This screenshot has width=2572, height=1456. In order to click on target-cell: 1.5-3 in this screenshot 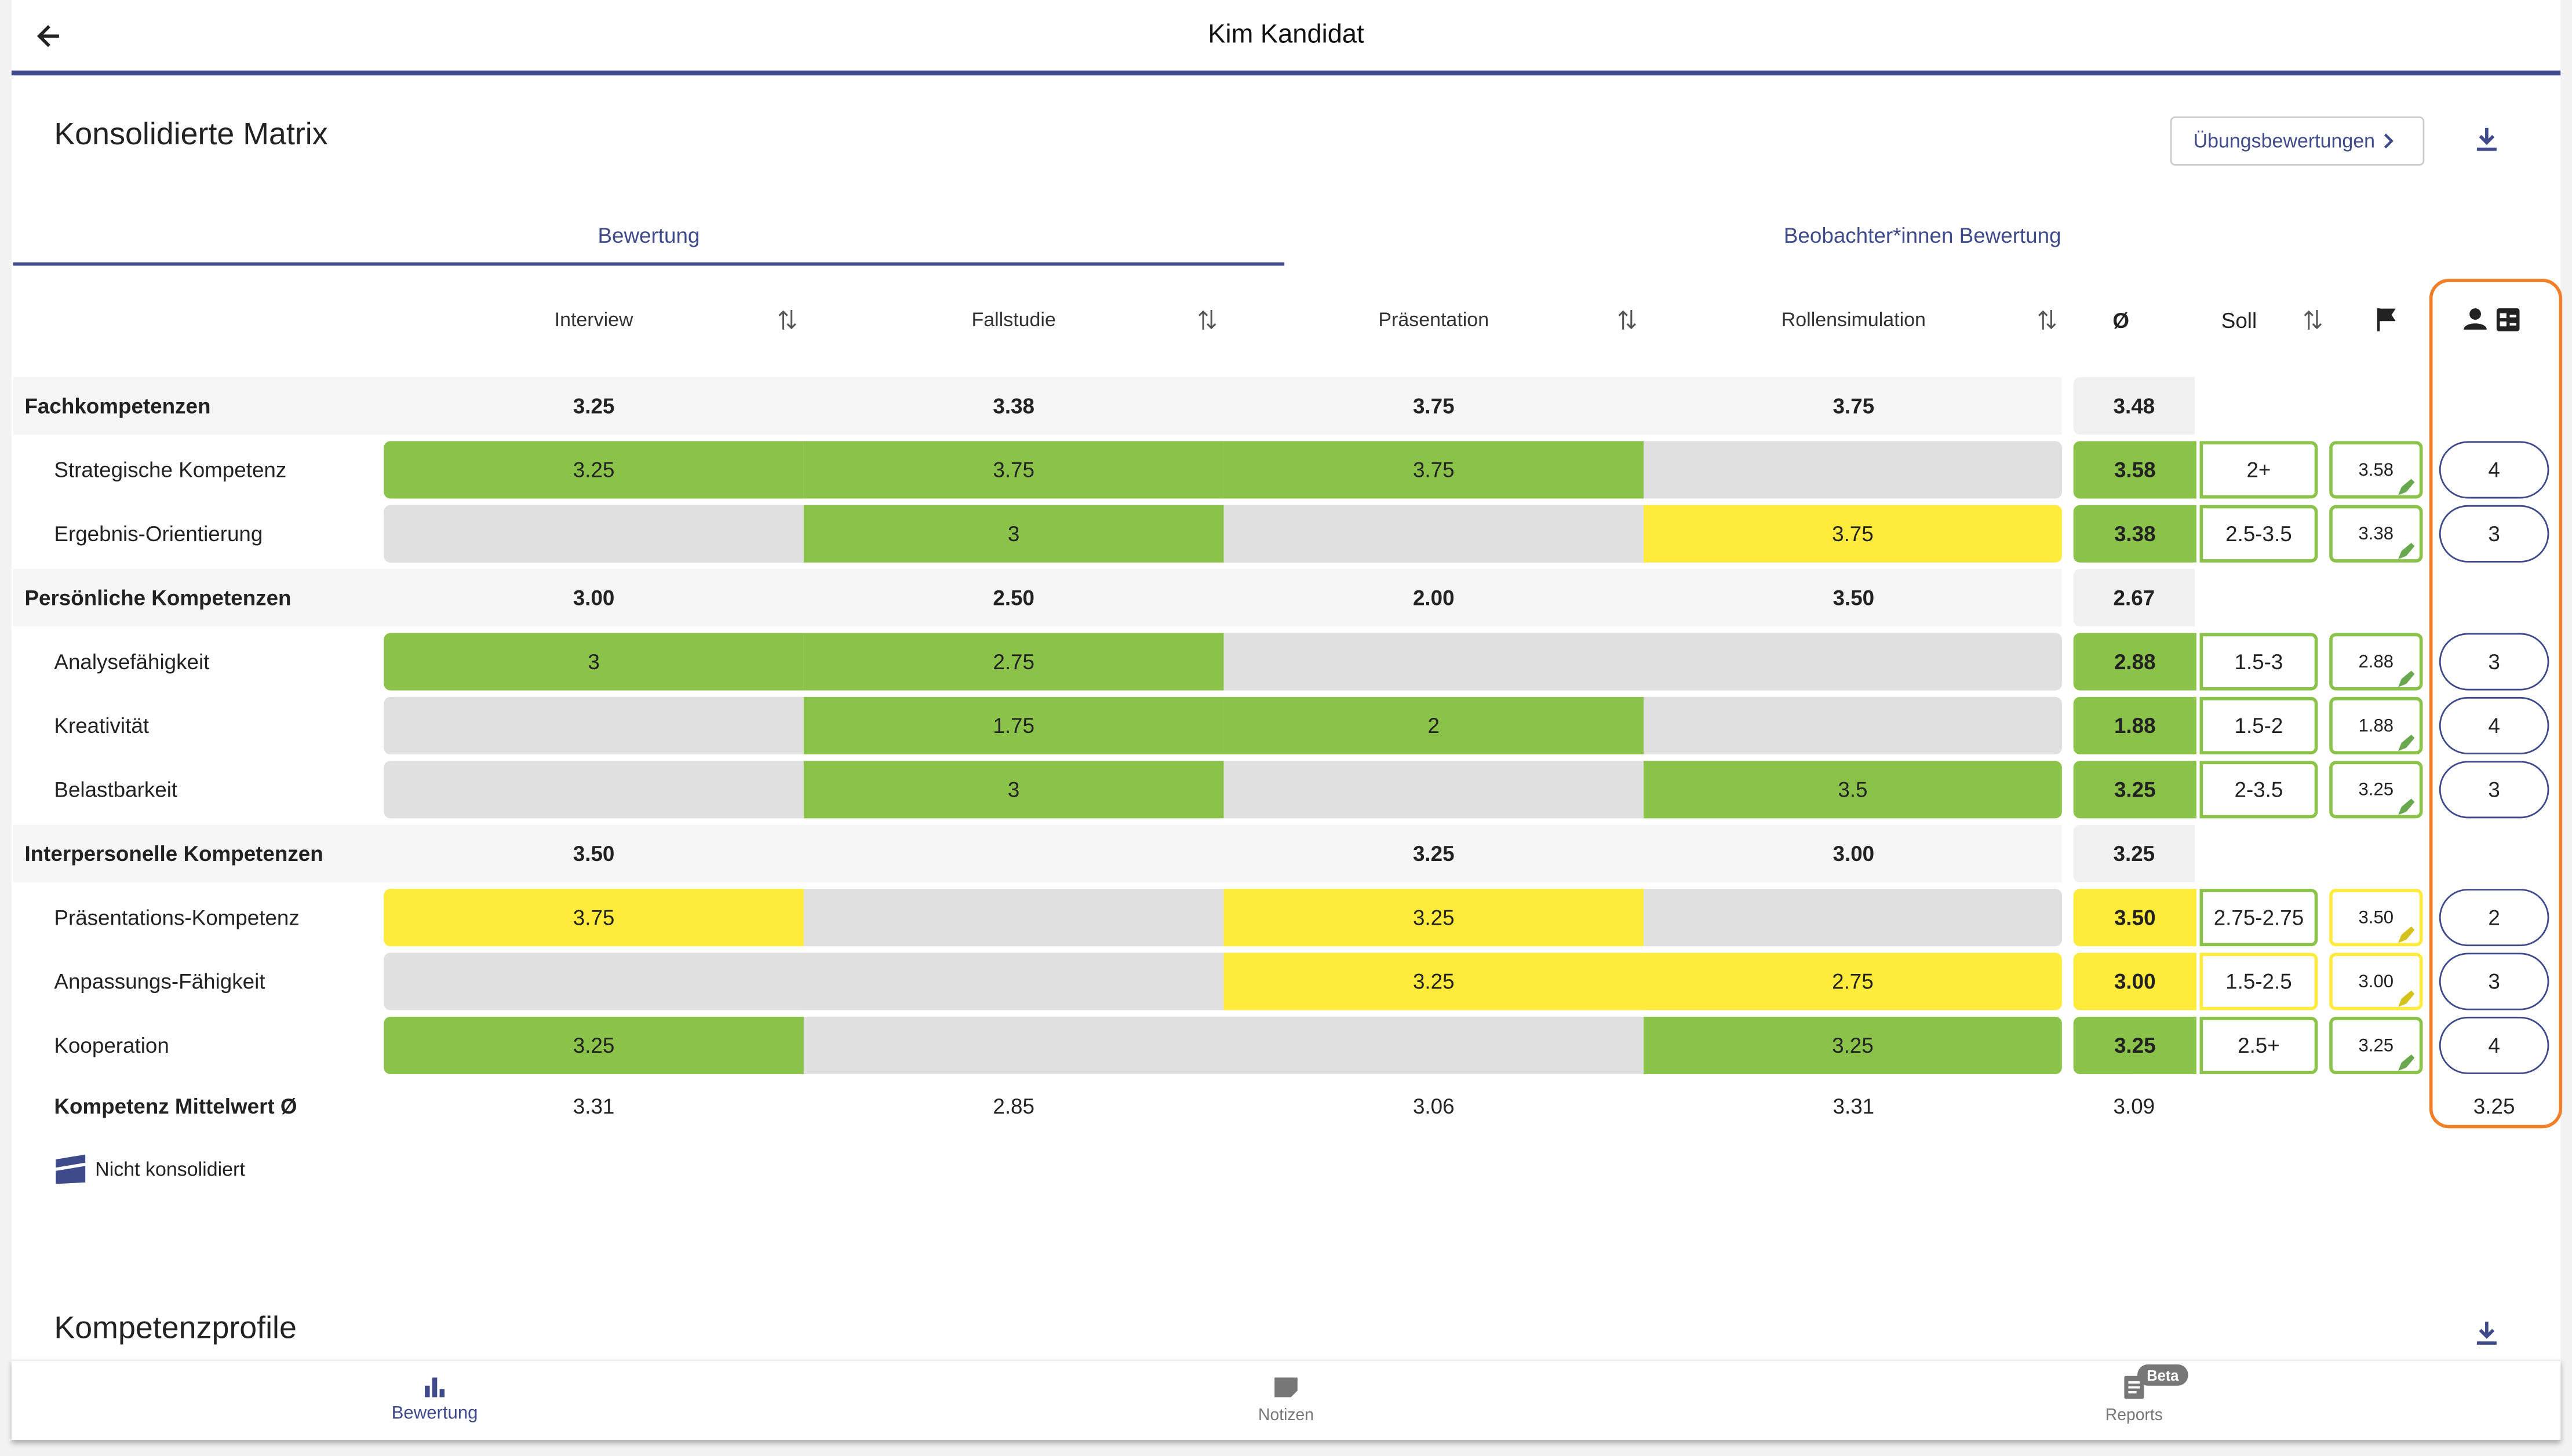, I will do `click(2258, 662)`.